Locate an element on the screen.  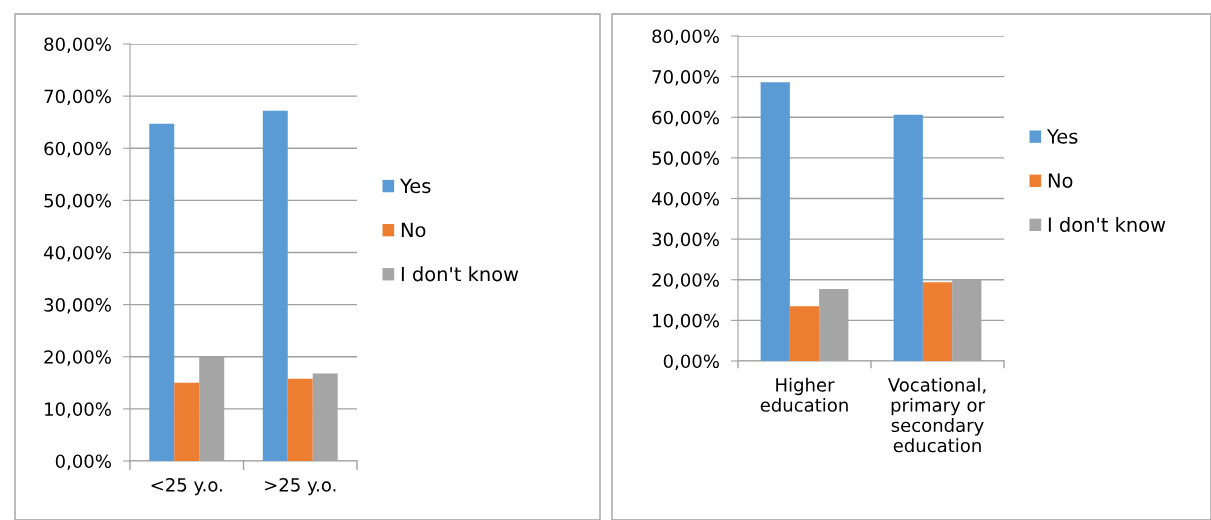
x-tick-label: Higher education is located at coordinates (804, 394).